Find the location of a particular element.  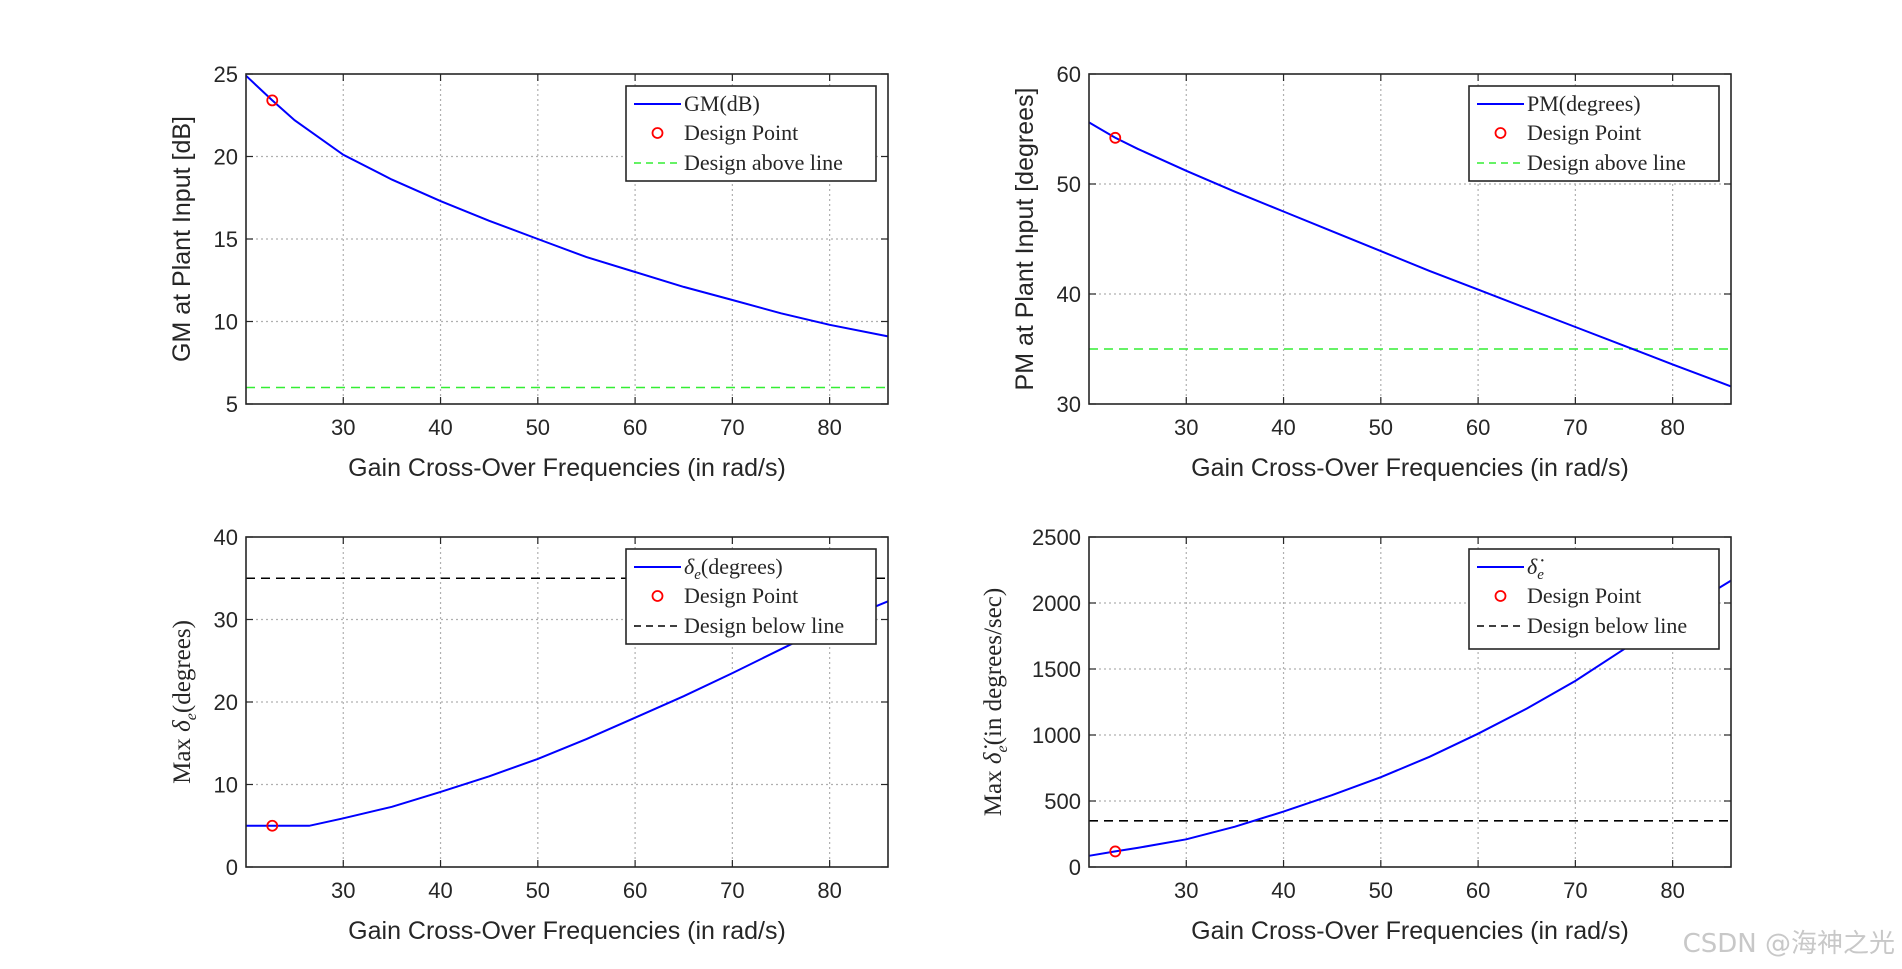

y-axis-label: Max δe(degrees) is located at coordinates (184, 702).